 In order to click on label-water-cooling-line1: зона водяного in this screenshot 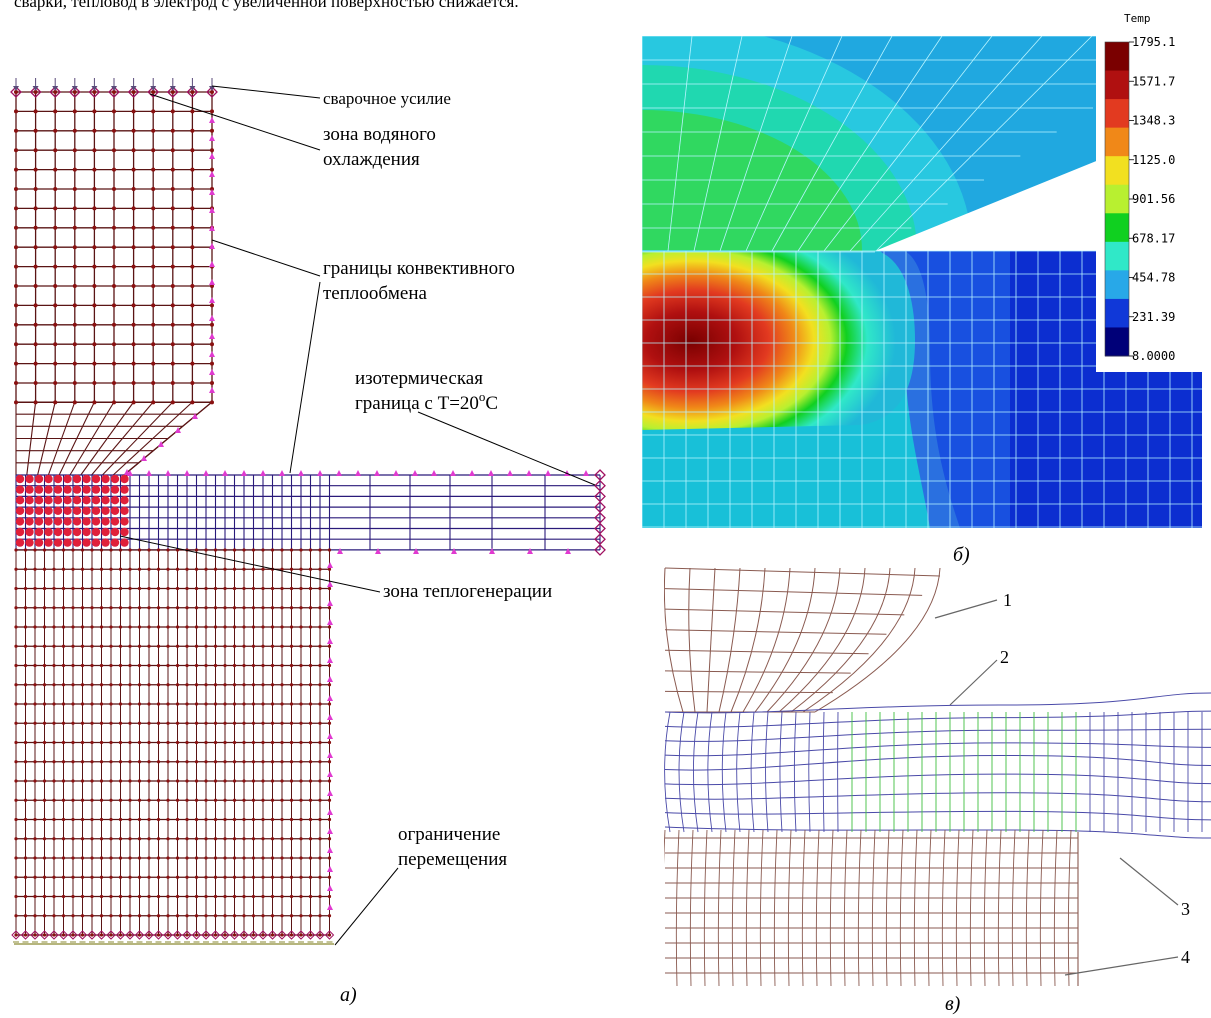, I will do `click(379, 134)`.